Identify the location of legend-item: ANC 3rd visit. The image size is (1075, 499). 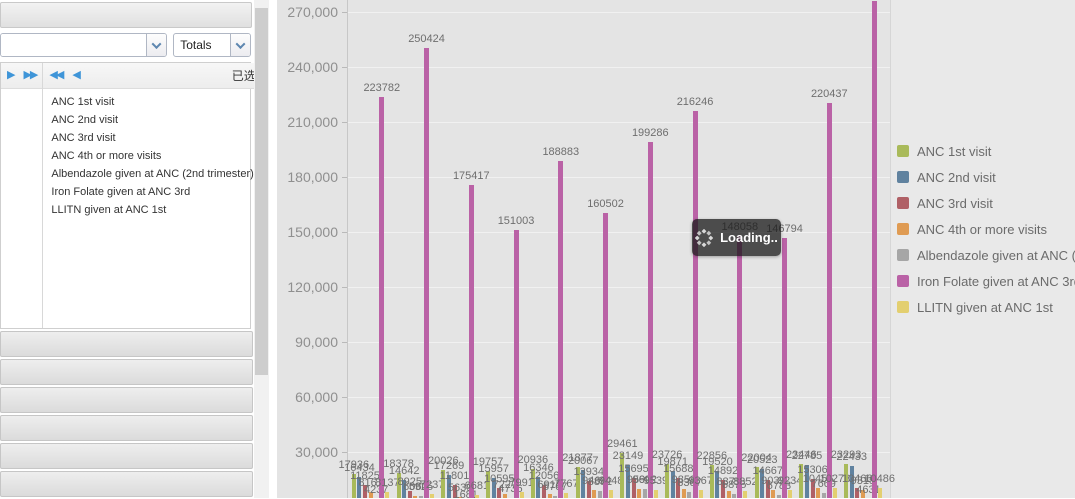
(986, 203).